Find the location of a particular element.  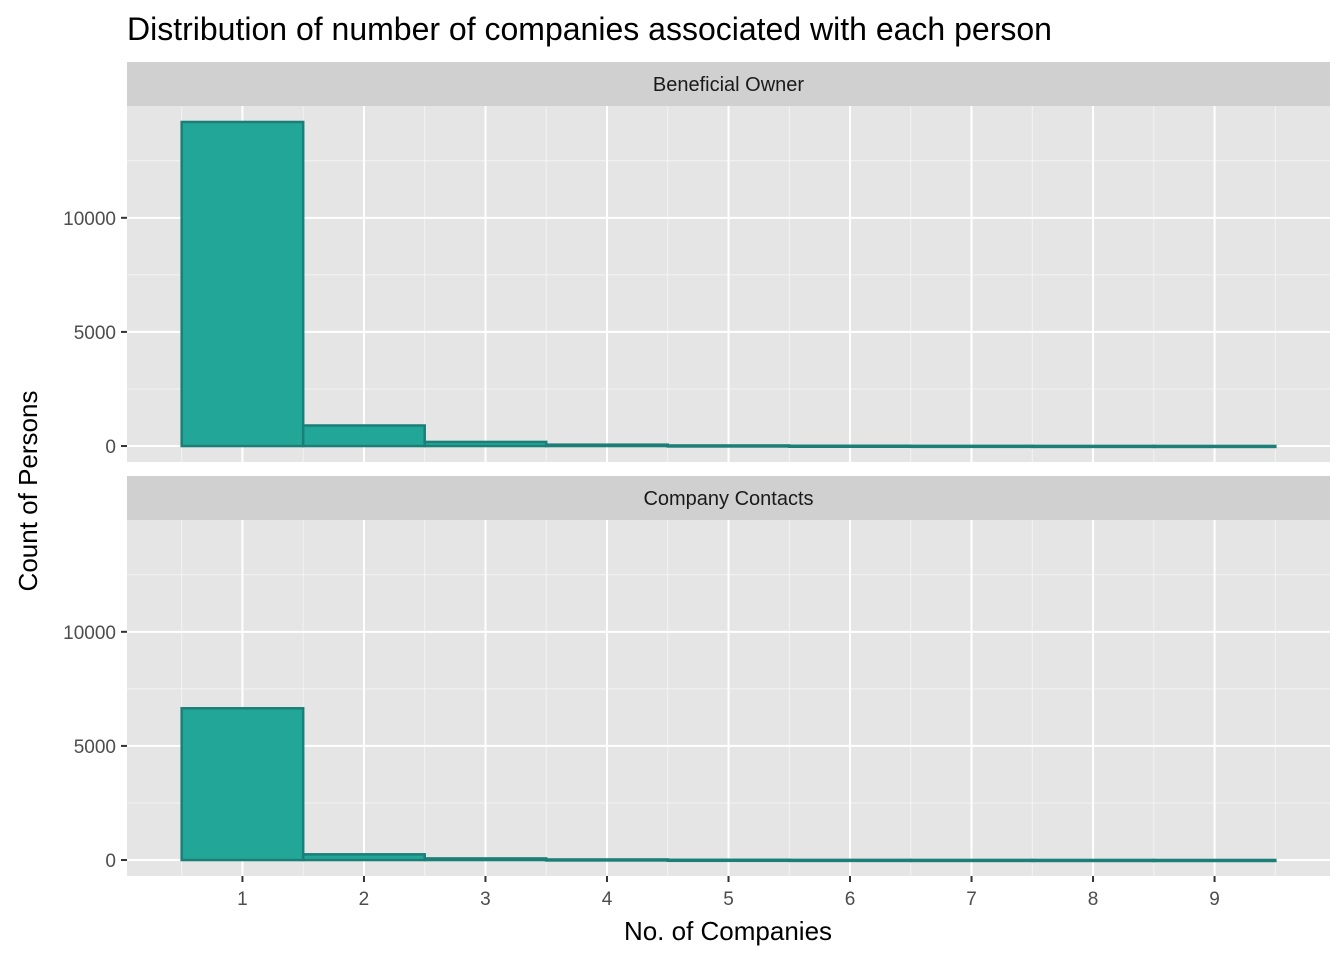

y-axis-title: Count of Persons is located at coordinates (28, 491).